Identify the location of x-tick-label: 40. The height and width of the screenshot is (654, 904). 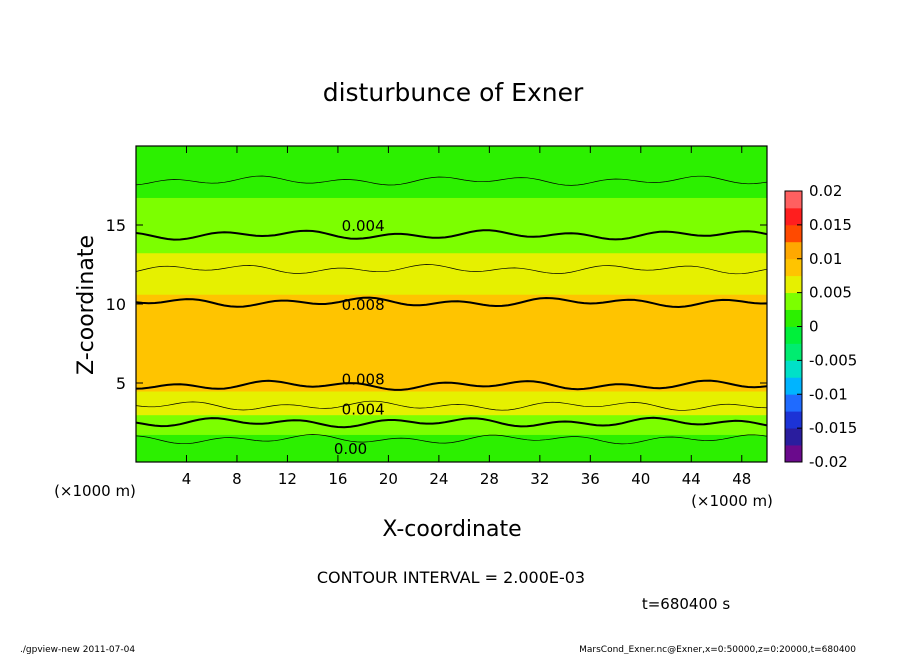
(640, 479).